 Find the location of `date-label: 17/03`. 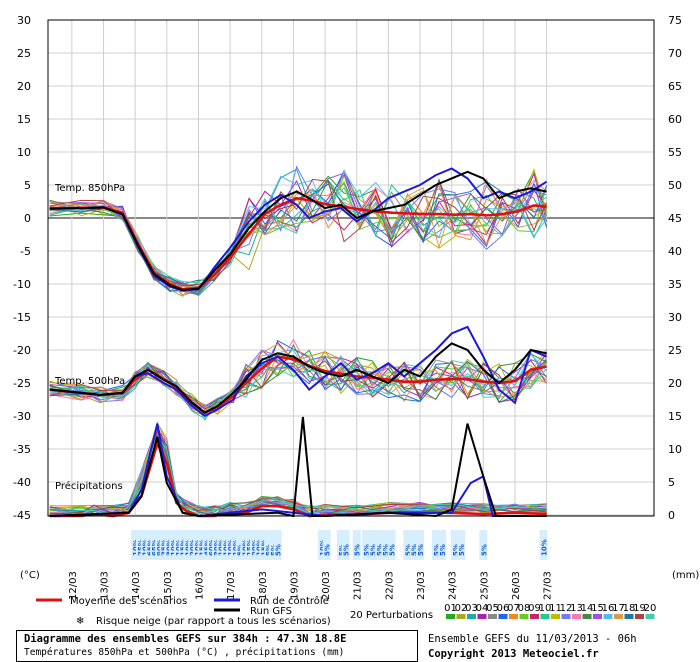

date-label: 17/03 is located at coordinates (231, 585).